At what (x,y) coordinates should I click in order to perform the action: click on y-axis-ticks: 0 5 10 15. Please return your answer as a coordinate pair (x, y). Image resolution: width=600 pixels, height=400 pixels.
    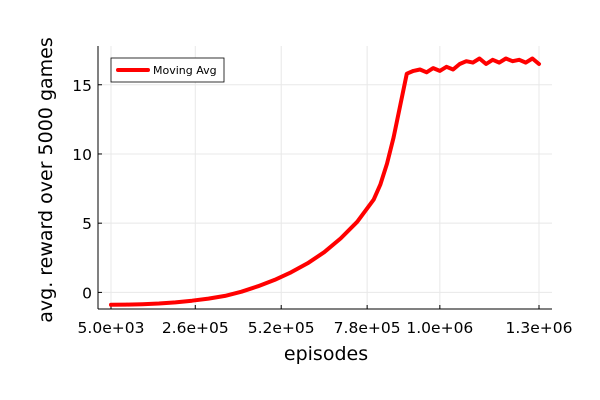
    Looking at the image, I should click on (87, 189).